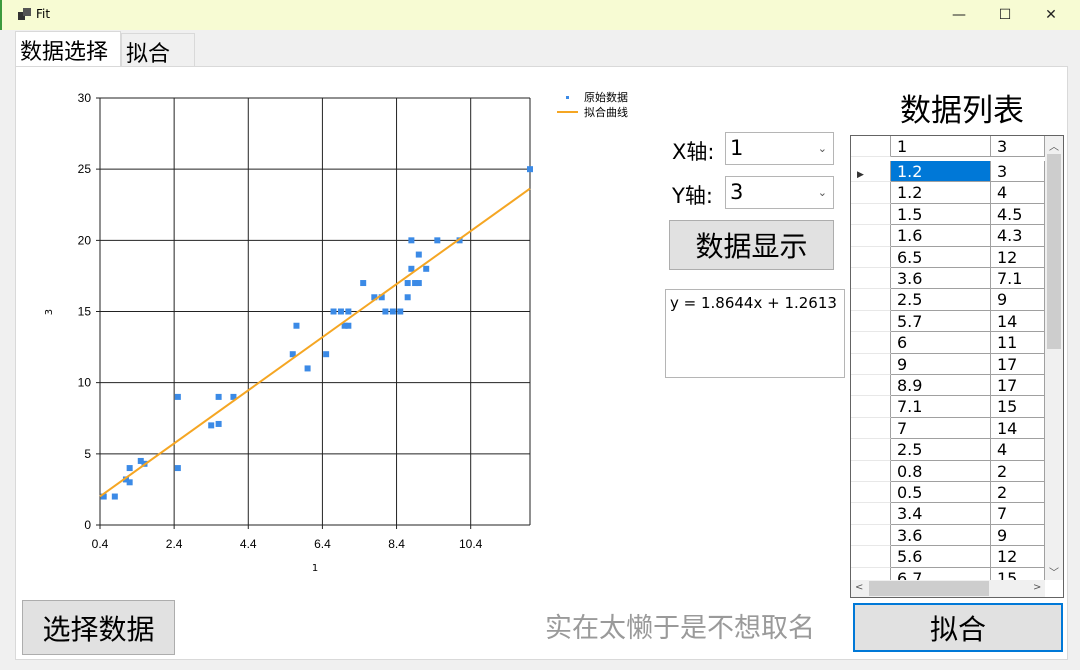 This screenshot has width=1080, height=670. What do you see at coordinates (751, 245) in the screenshot?
I see `show-data-button: 数据显示` at bounding box center [751, 245].